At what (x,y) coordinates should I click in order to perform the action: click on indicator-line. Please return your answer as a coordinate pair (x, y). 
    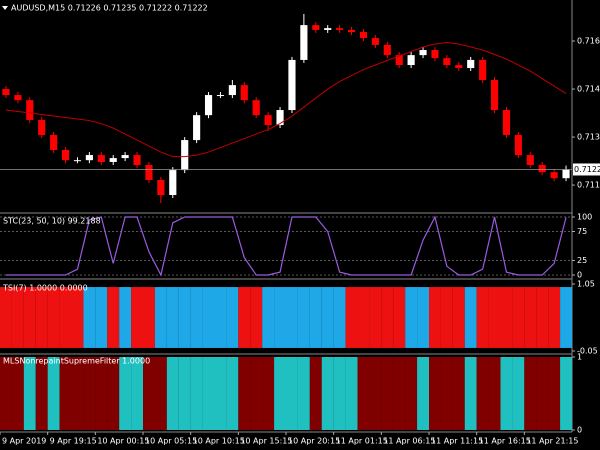
    Looking at the image, I should click on (286, 246).